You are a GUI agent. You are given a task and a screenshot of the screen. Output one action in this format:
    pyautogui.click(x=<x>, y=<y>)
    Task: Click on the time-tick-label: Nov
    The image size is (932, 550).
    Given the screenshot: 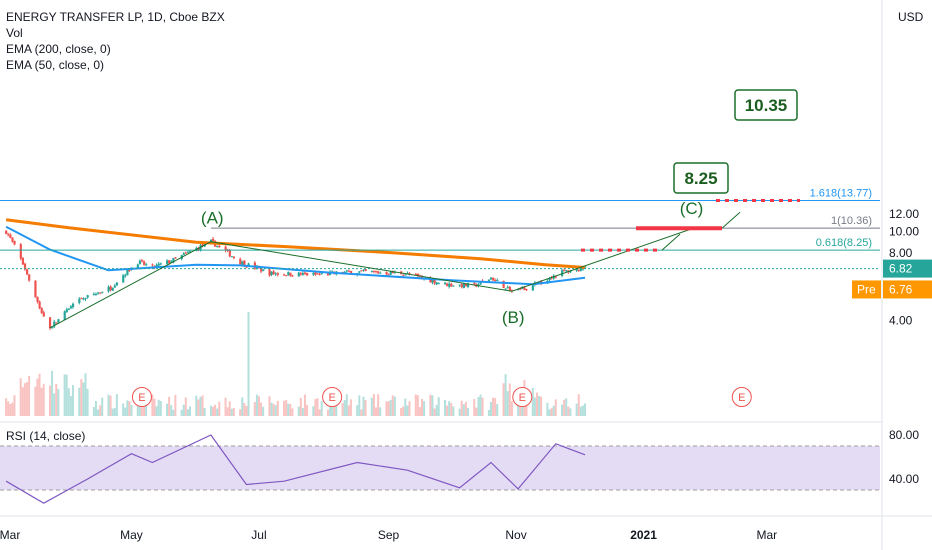 What is the action you would take?
    pyautogui.click(x=515, y=535)
    